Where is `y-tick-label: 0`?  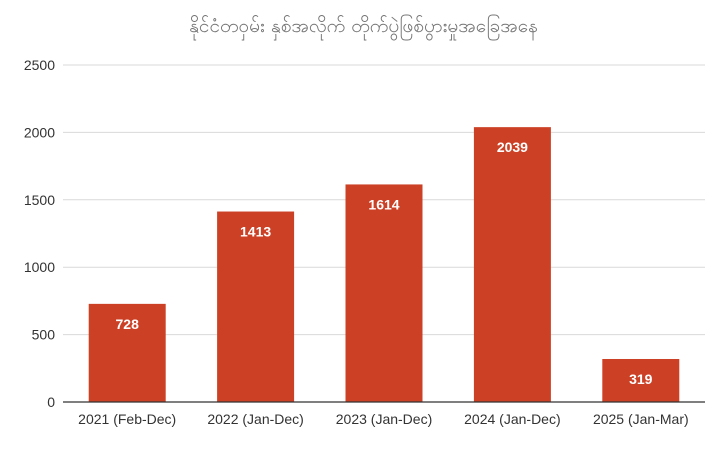 y-tick-label: 0 is located at coordinates (51, 402).